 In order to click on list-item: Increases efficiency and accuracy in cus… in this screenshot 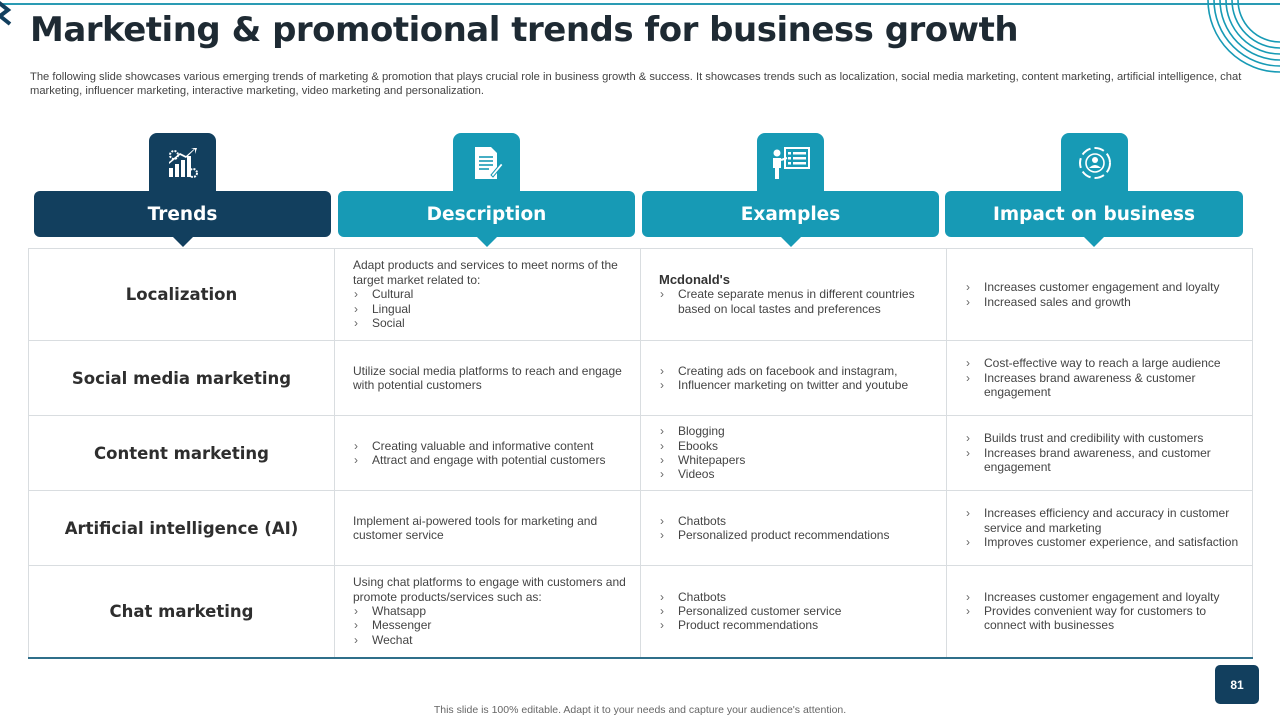, I will do `click(1105, 520)`.